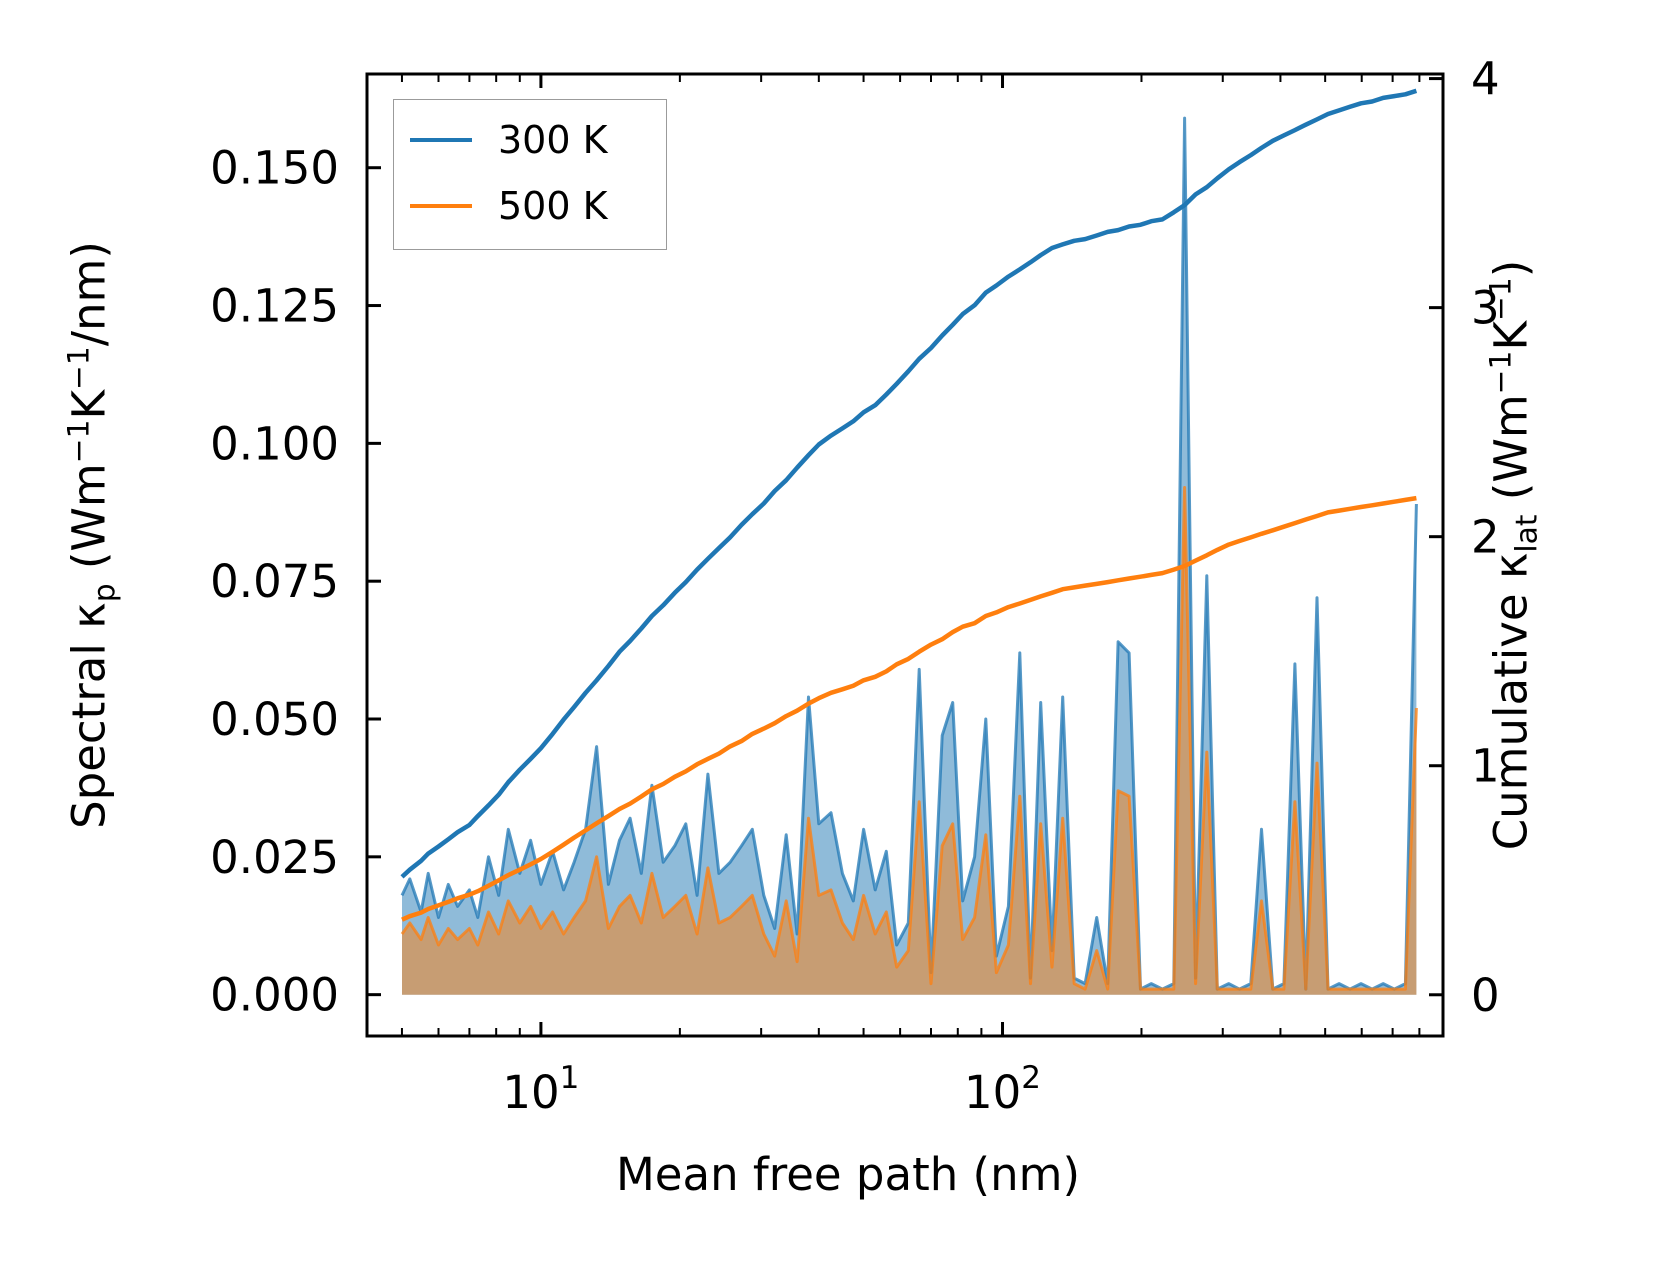 This screenshot has width=1660, height=1267. Describe the element at coordinates (441, 140) in the screenshot. I see `legend-swatch-300k` at that location.